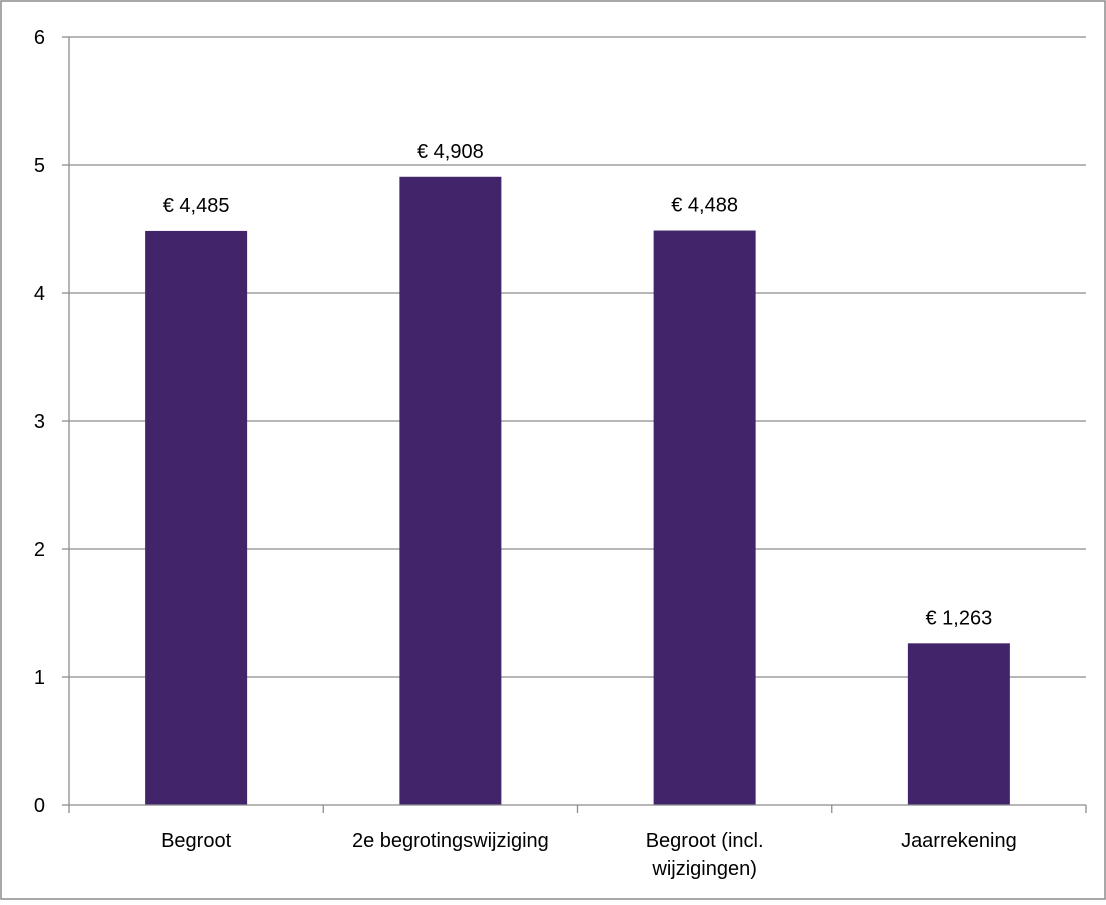 The width and height of the screenshot is (1106, 905). I want to click on data-label: € 1,263, so click(959, 618).